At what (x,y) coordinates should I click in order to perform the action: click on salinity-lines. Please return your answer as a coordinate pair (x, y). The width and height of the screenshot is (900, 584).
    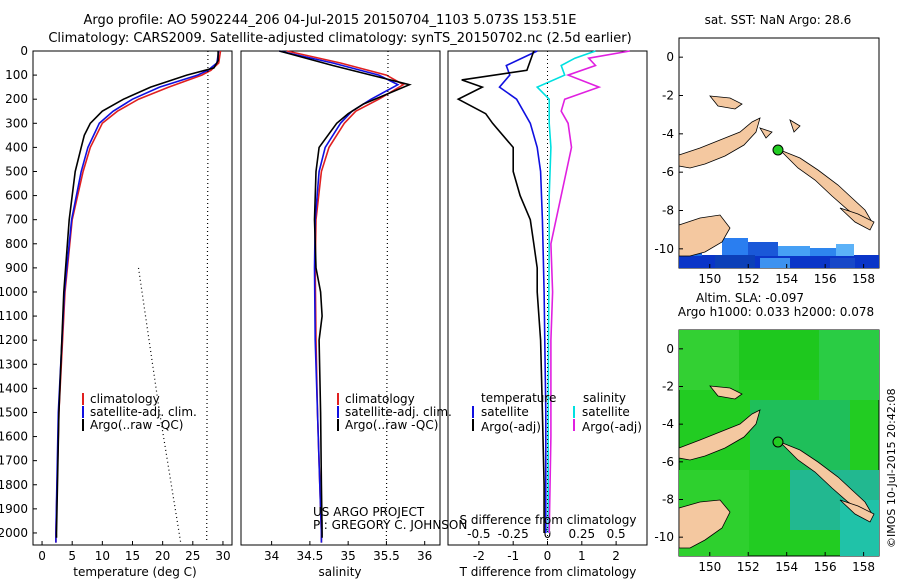
    Looking at the image, I should click on (345, 296).